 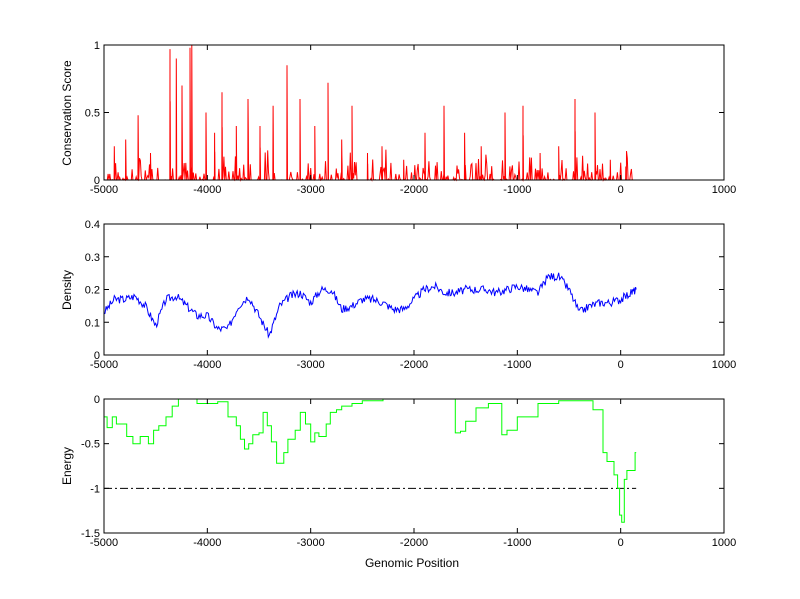 I want to click on y-tick-label: 0.3, so click(x=92, y=258).